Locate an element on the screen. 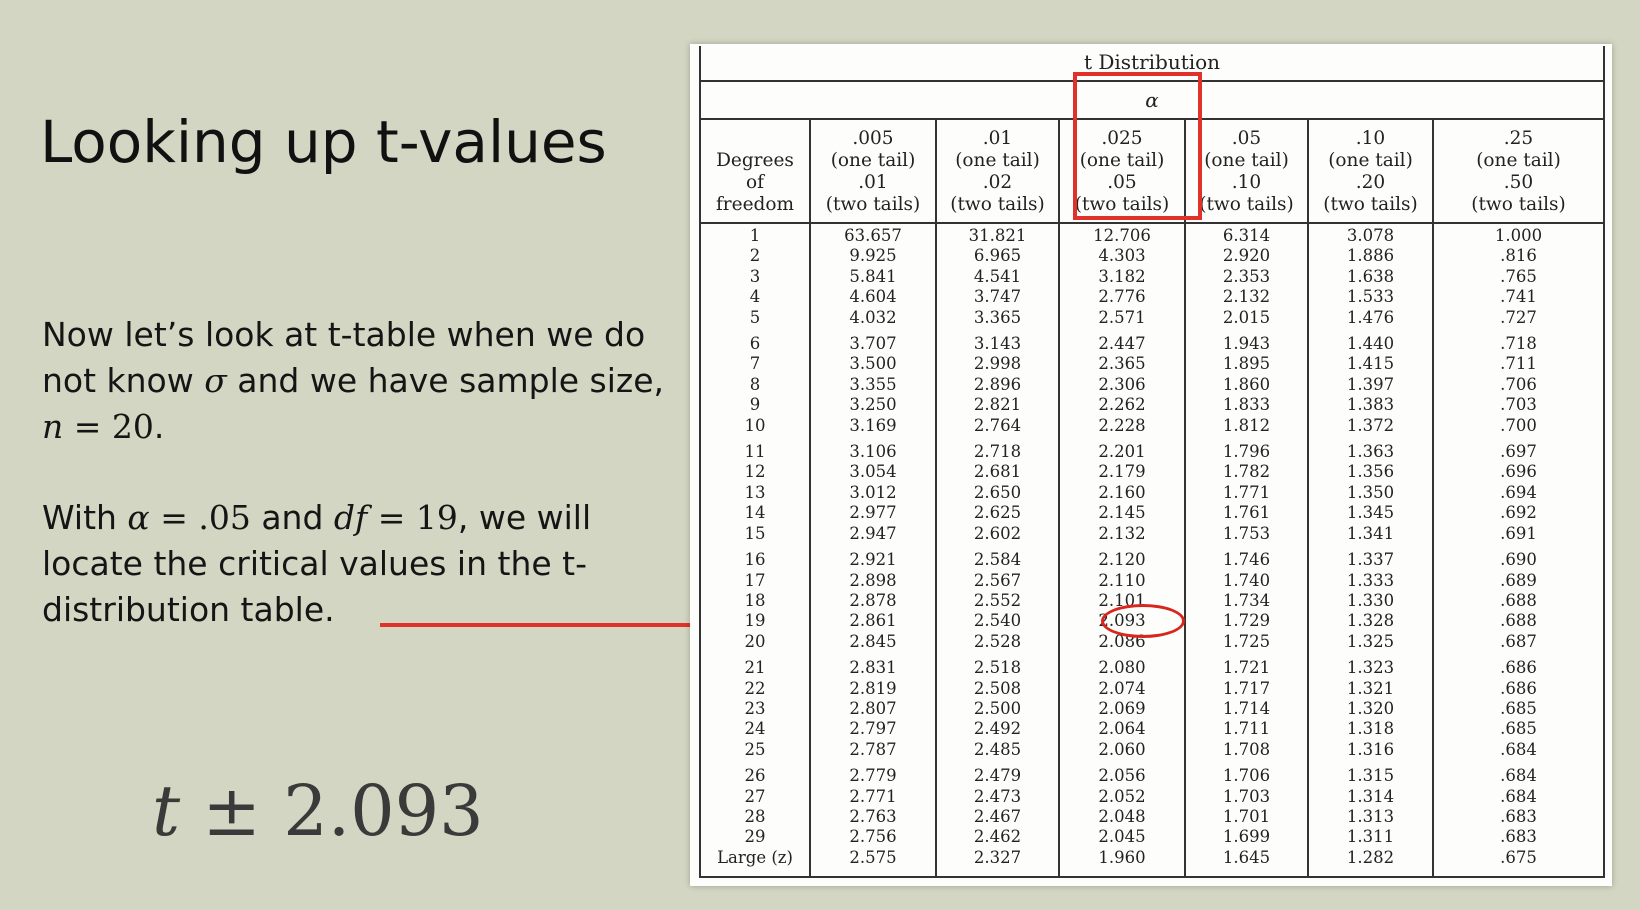 The width and height of the screenshot is (1640, 910). critical-value: .711 is located at coordinates (1518, 364).